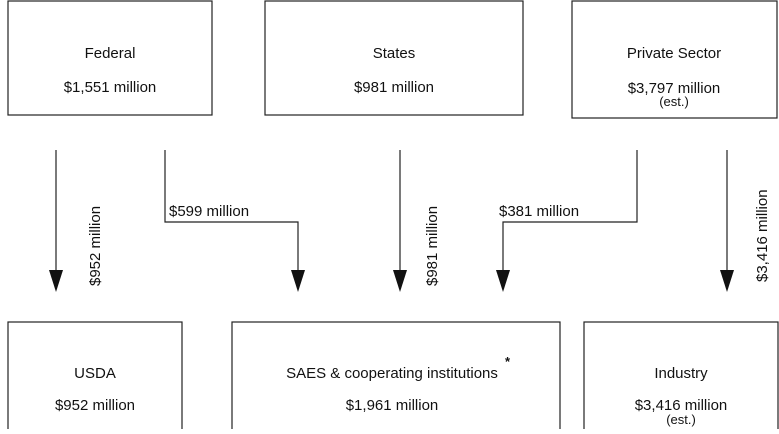 The image size is (779, 434). Describe the element at coordinates (392, 405) in the screenshot. I see `recipient-amount: $1,961 million` at that location.